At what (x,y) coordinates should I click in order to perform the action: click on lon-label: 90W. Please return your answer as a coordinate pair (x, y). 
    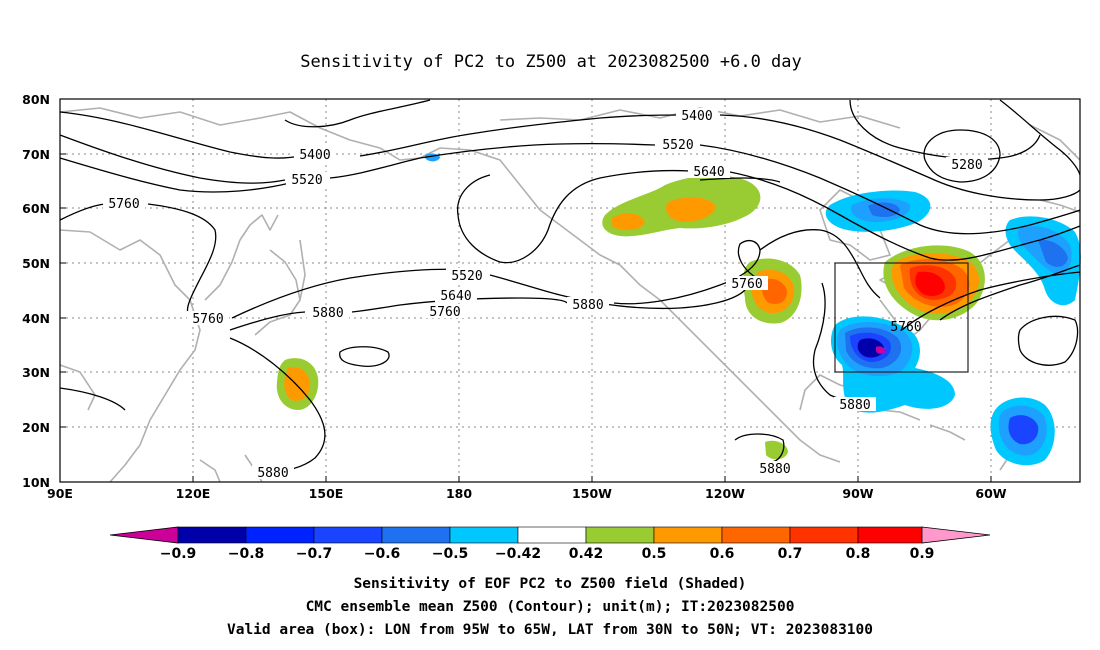
    Looking at the image, I should click on (857, 493).